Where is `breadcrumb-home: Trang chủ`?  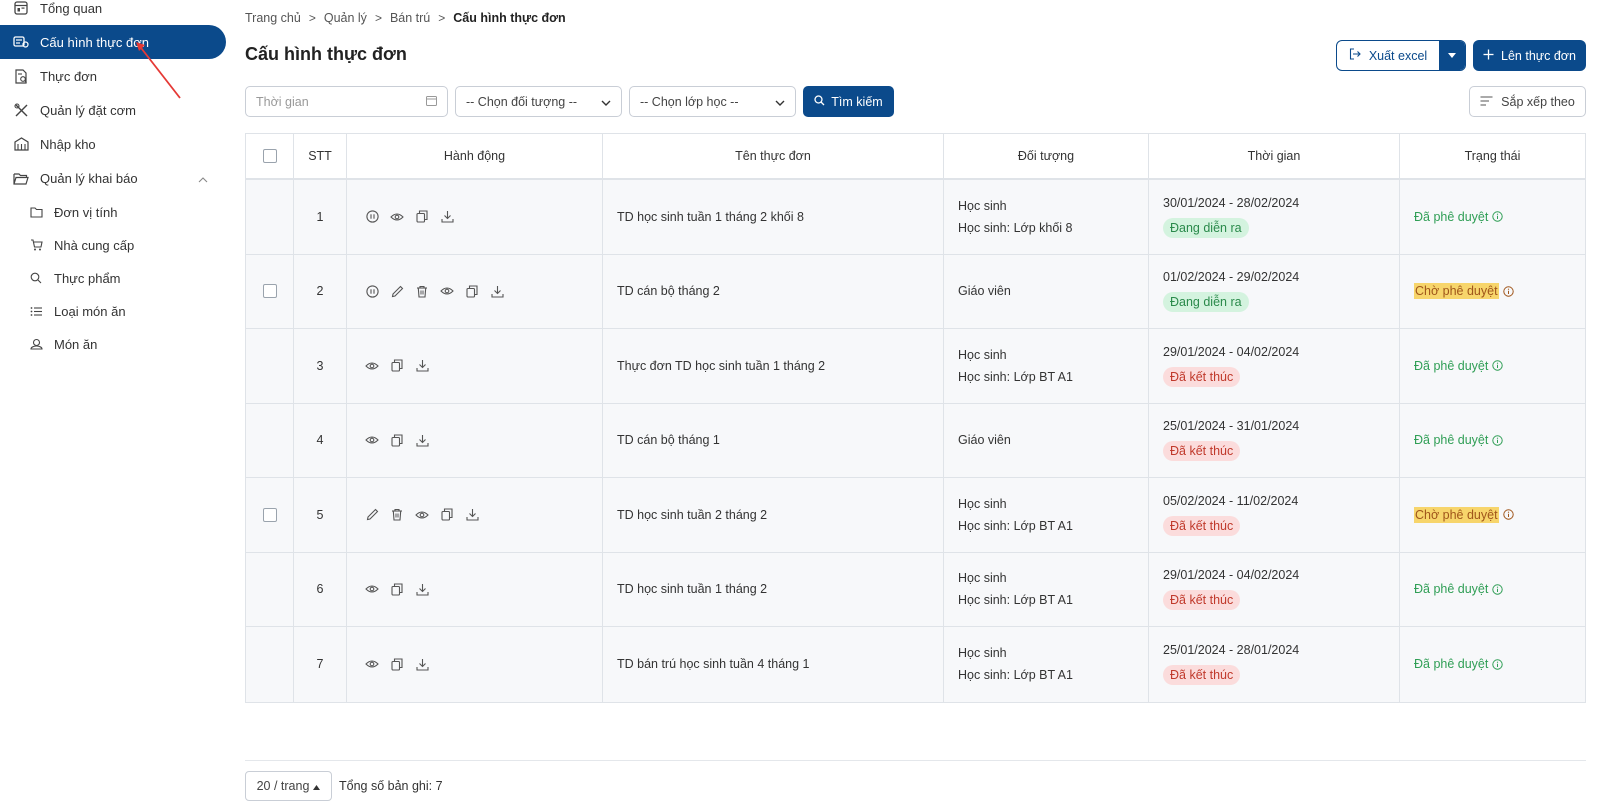 breadcrumb-home: Trang chủ is located at coordinates (273, 18).